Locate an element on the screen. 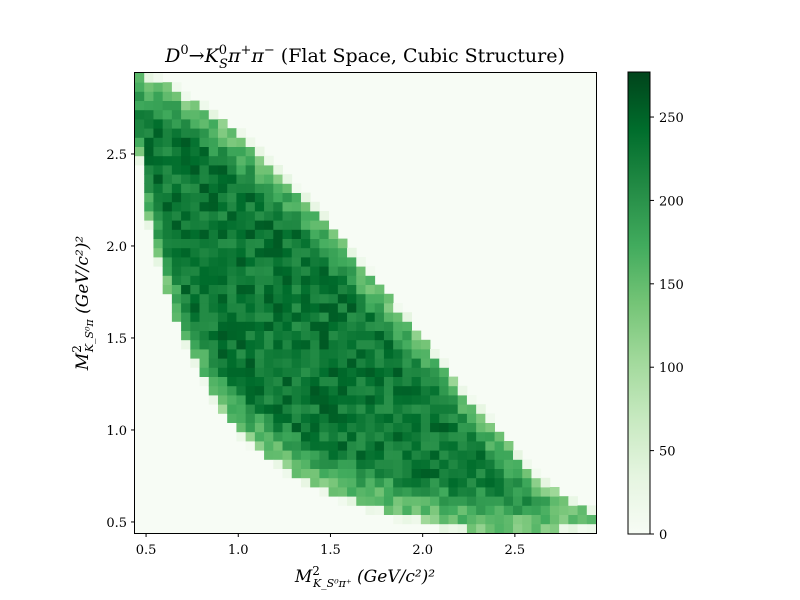 The height and width of the screenshot is (600, 800). y-tick-label: 1.0 is located at coordinates (116, 431).